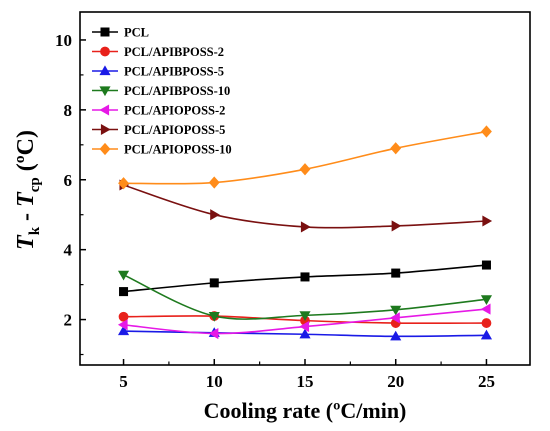 The height and width of the screenshot is (431, 550). Describe the element at coordinates (70, 193) in the screenshot. I see `y-axis: 2 4 6 8 10` at that location.